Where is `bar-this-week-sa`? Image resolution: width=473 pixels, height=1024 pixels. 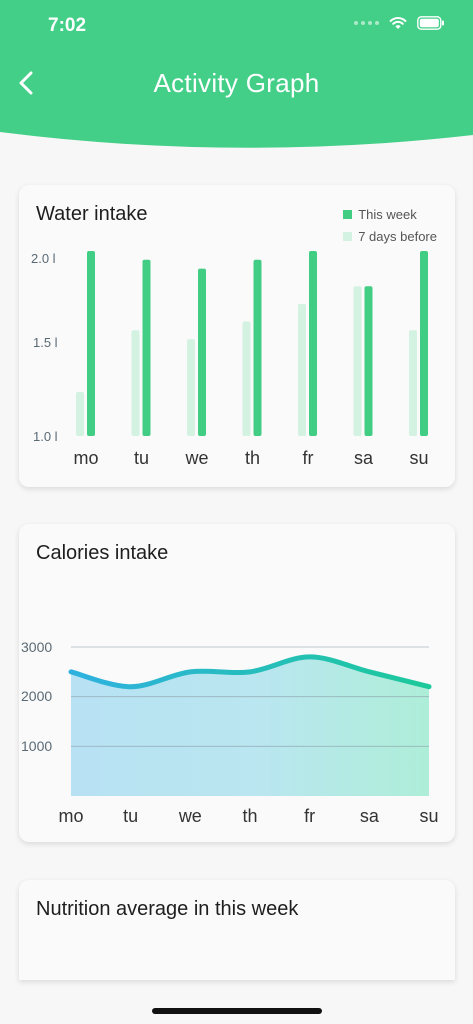 bar-this-week-sa is located at coordinates (368, 361).